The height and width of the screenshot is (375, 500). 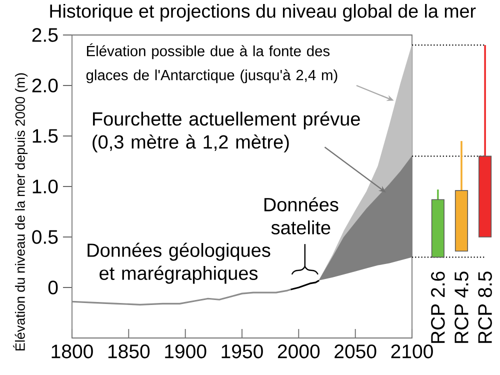 What do you see at coordinates (179, 263) in the screenshot?
I see `annotation: Données géologiques et marégraphiques` at bounding box center [179, 263].